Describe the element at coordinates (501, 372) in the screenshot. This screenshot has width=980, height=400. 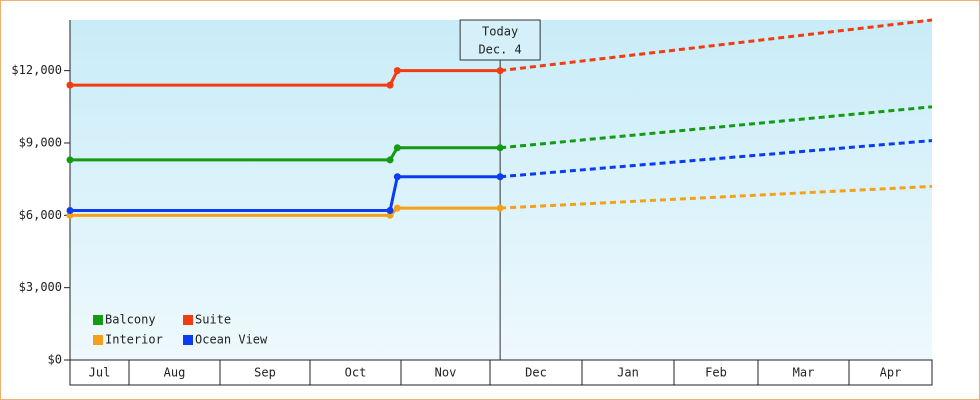
I see `x-axis-band` at that location.